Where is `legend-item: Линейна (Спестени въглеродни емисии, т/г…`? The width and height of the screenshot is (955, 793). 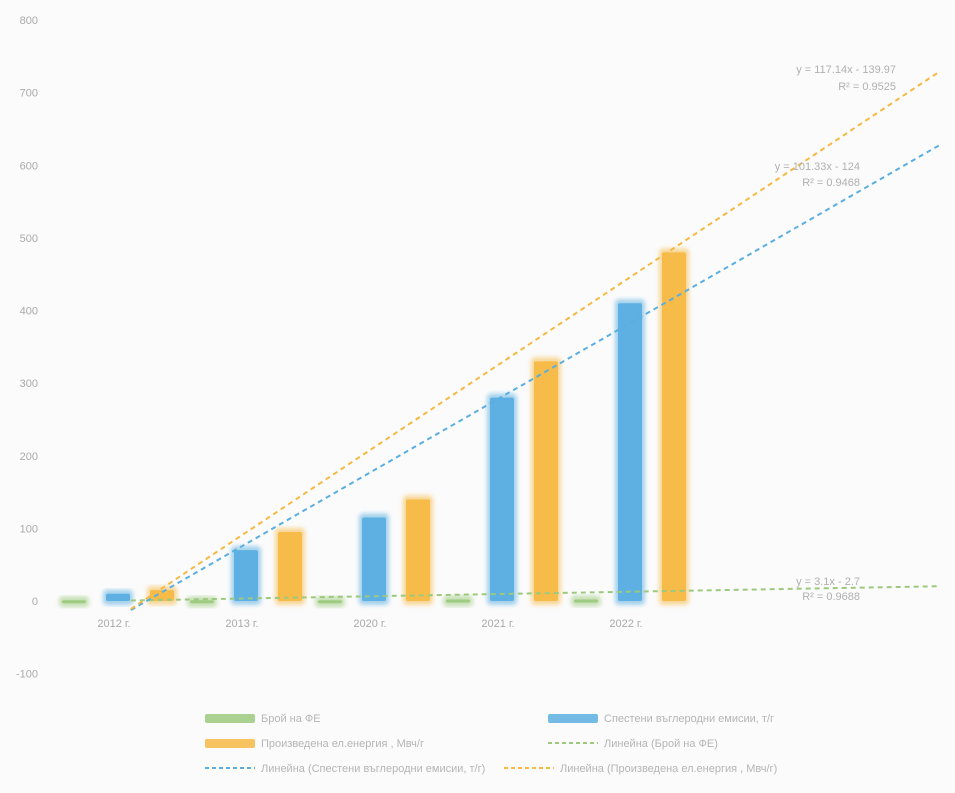 legend-item: Линейна (Спестени въглеродни емисии, т/г… is located at coordinates (345, 769).